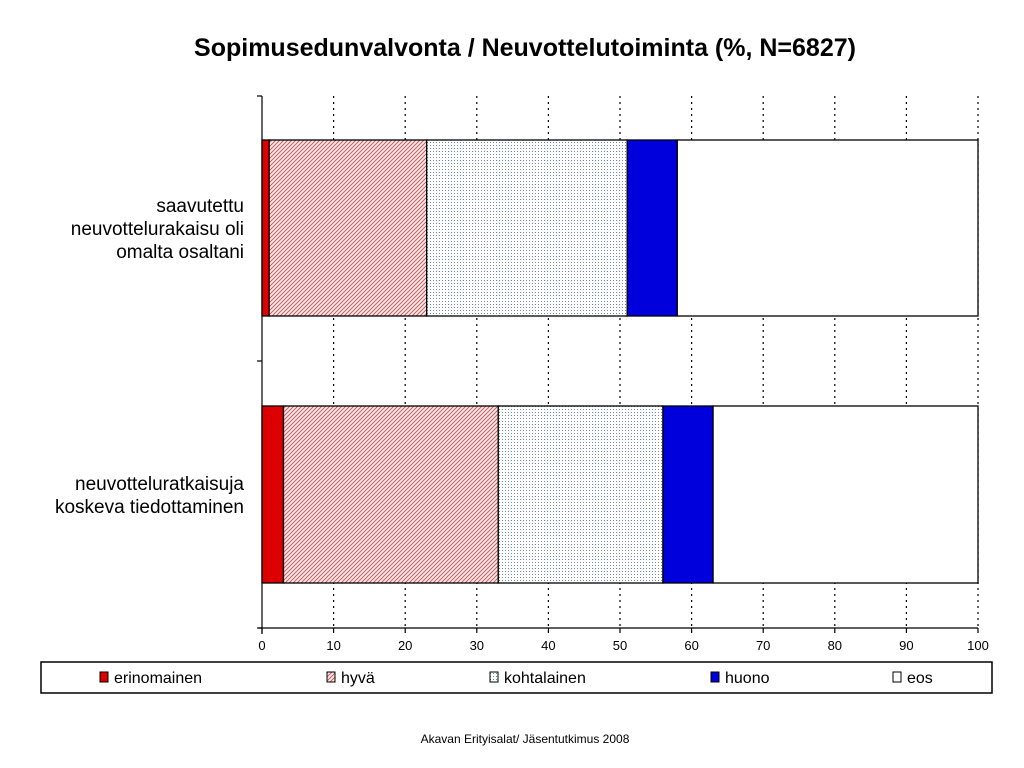 The image size is (1024, 768). Describe the element at coordinates (525, 739) in the screenshot. I see `footer-source: Akavan Erityisalat/ Jäsentutkimus 2008` at that location.